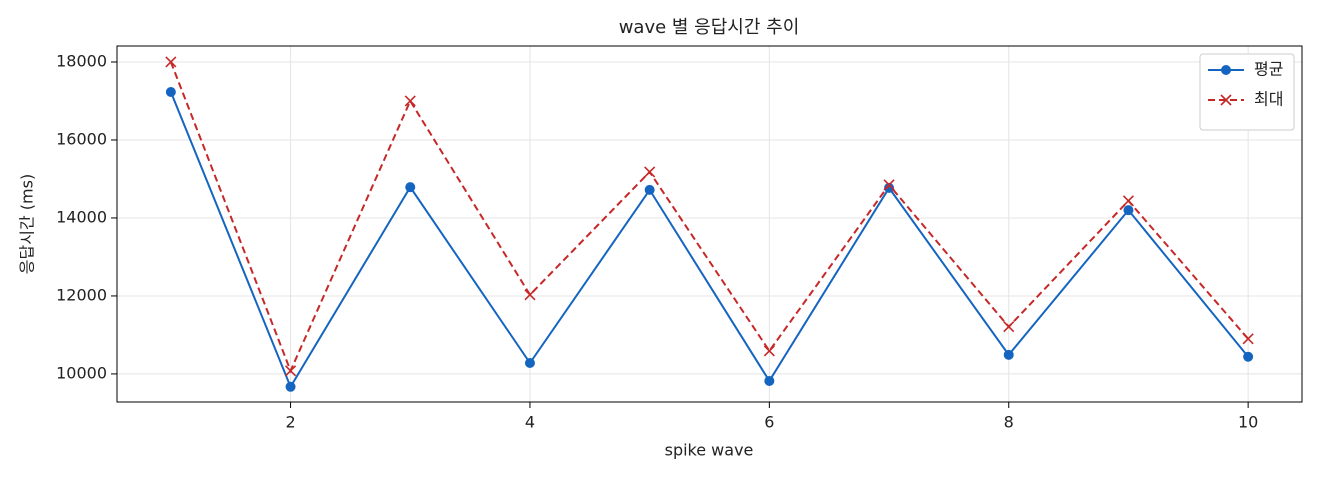 The width and height of the screenshot is (1320, 480). I want to click on x-tick-label: 6, so click(769, 422).